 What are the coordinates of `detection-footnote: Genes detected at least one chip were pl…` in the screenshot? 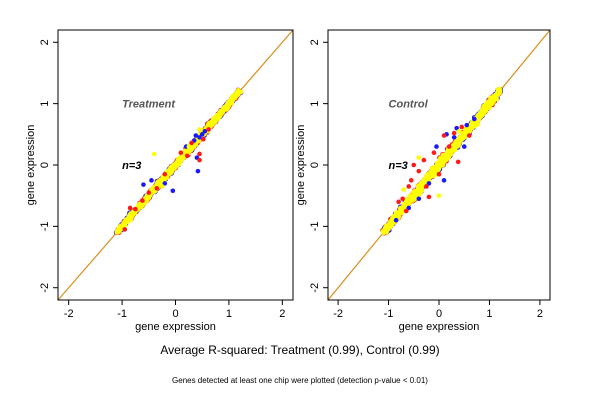 It's located at (300, 380).